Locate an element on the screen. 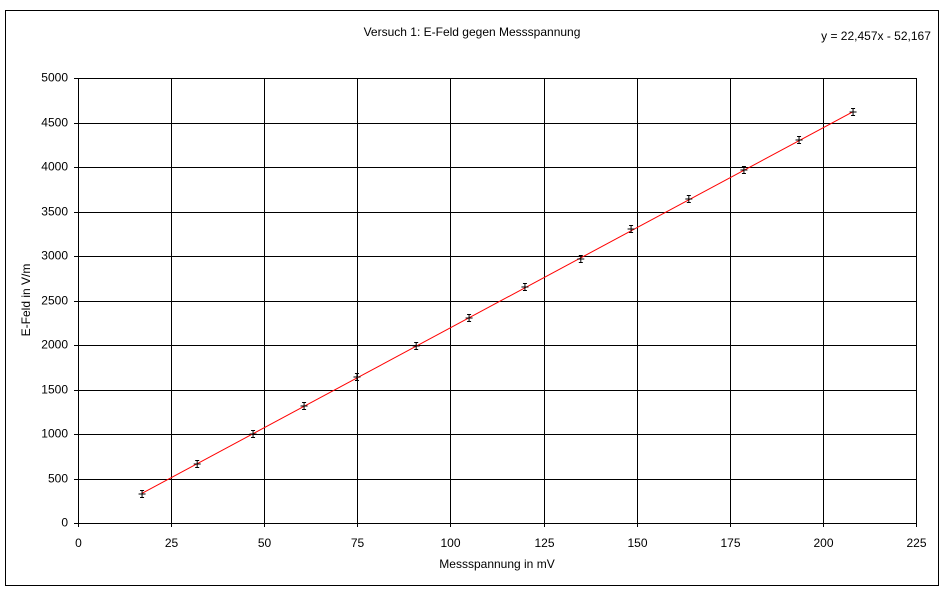 Image resolution: width=944 pixels, height=593 pixels. x-tick-label: 175 is located at coordinates (730, 543).